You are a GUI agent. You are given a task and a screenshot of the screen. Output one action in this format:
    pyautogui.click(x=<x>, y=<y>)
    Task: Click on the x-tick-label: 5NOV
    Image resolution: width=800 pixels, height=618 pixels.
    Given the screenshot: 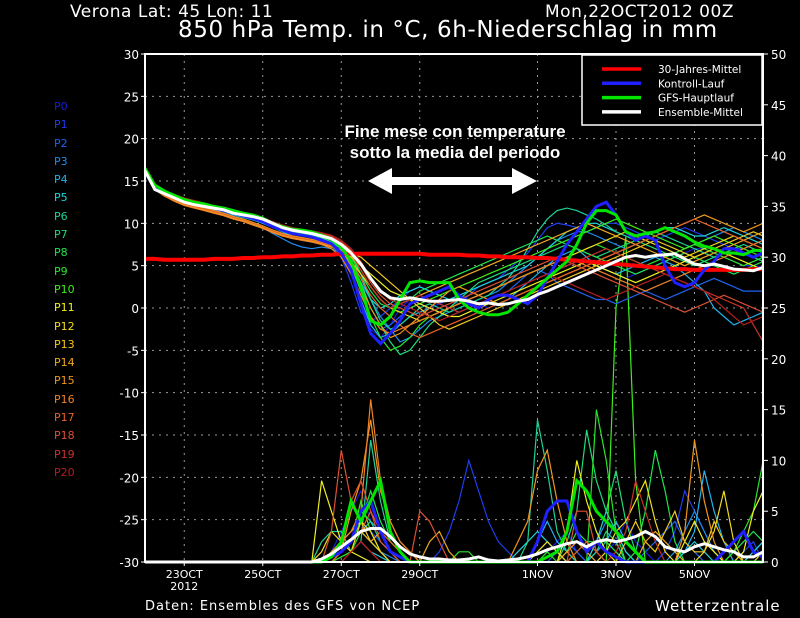 What is the action you would take?
    pyautogui.click(x=695, y=574)
    